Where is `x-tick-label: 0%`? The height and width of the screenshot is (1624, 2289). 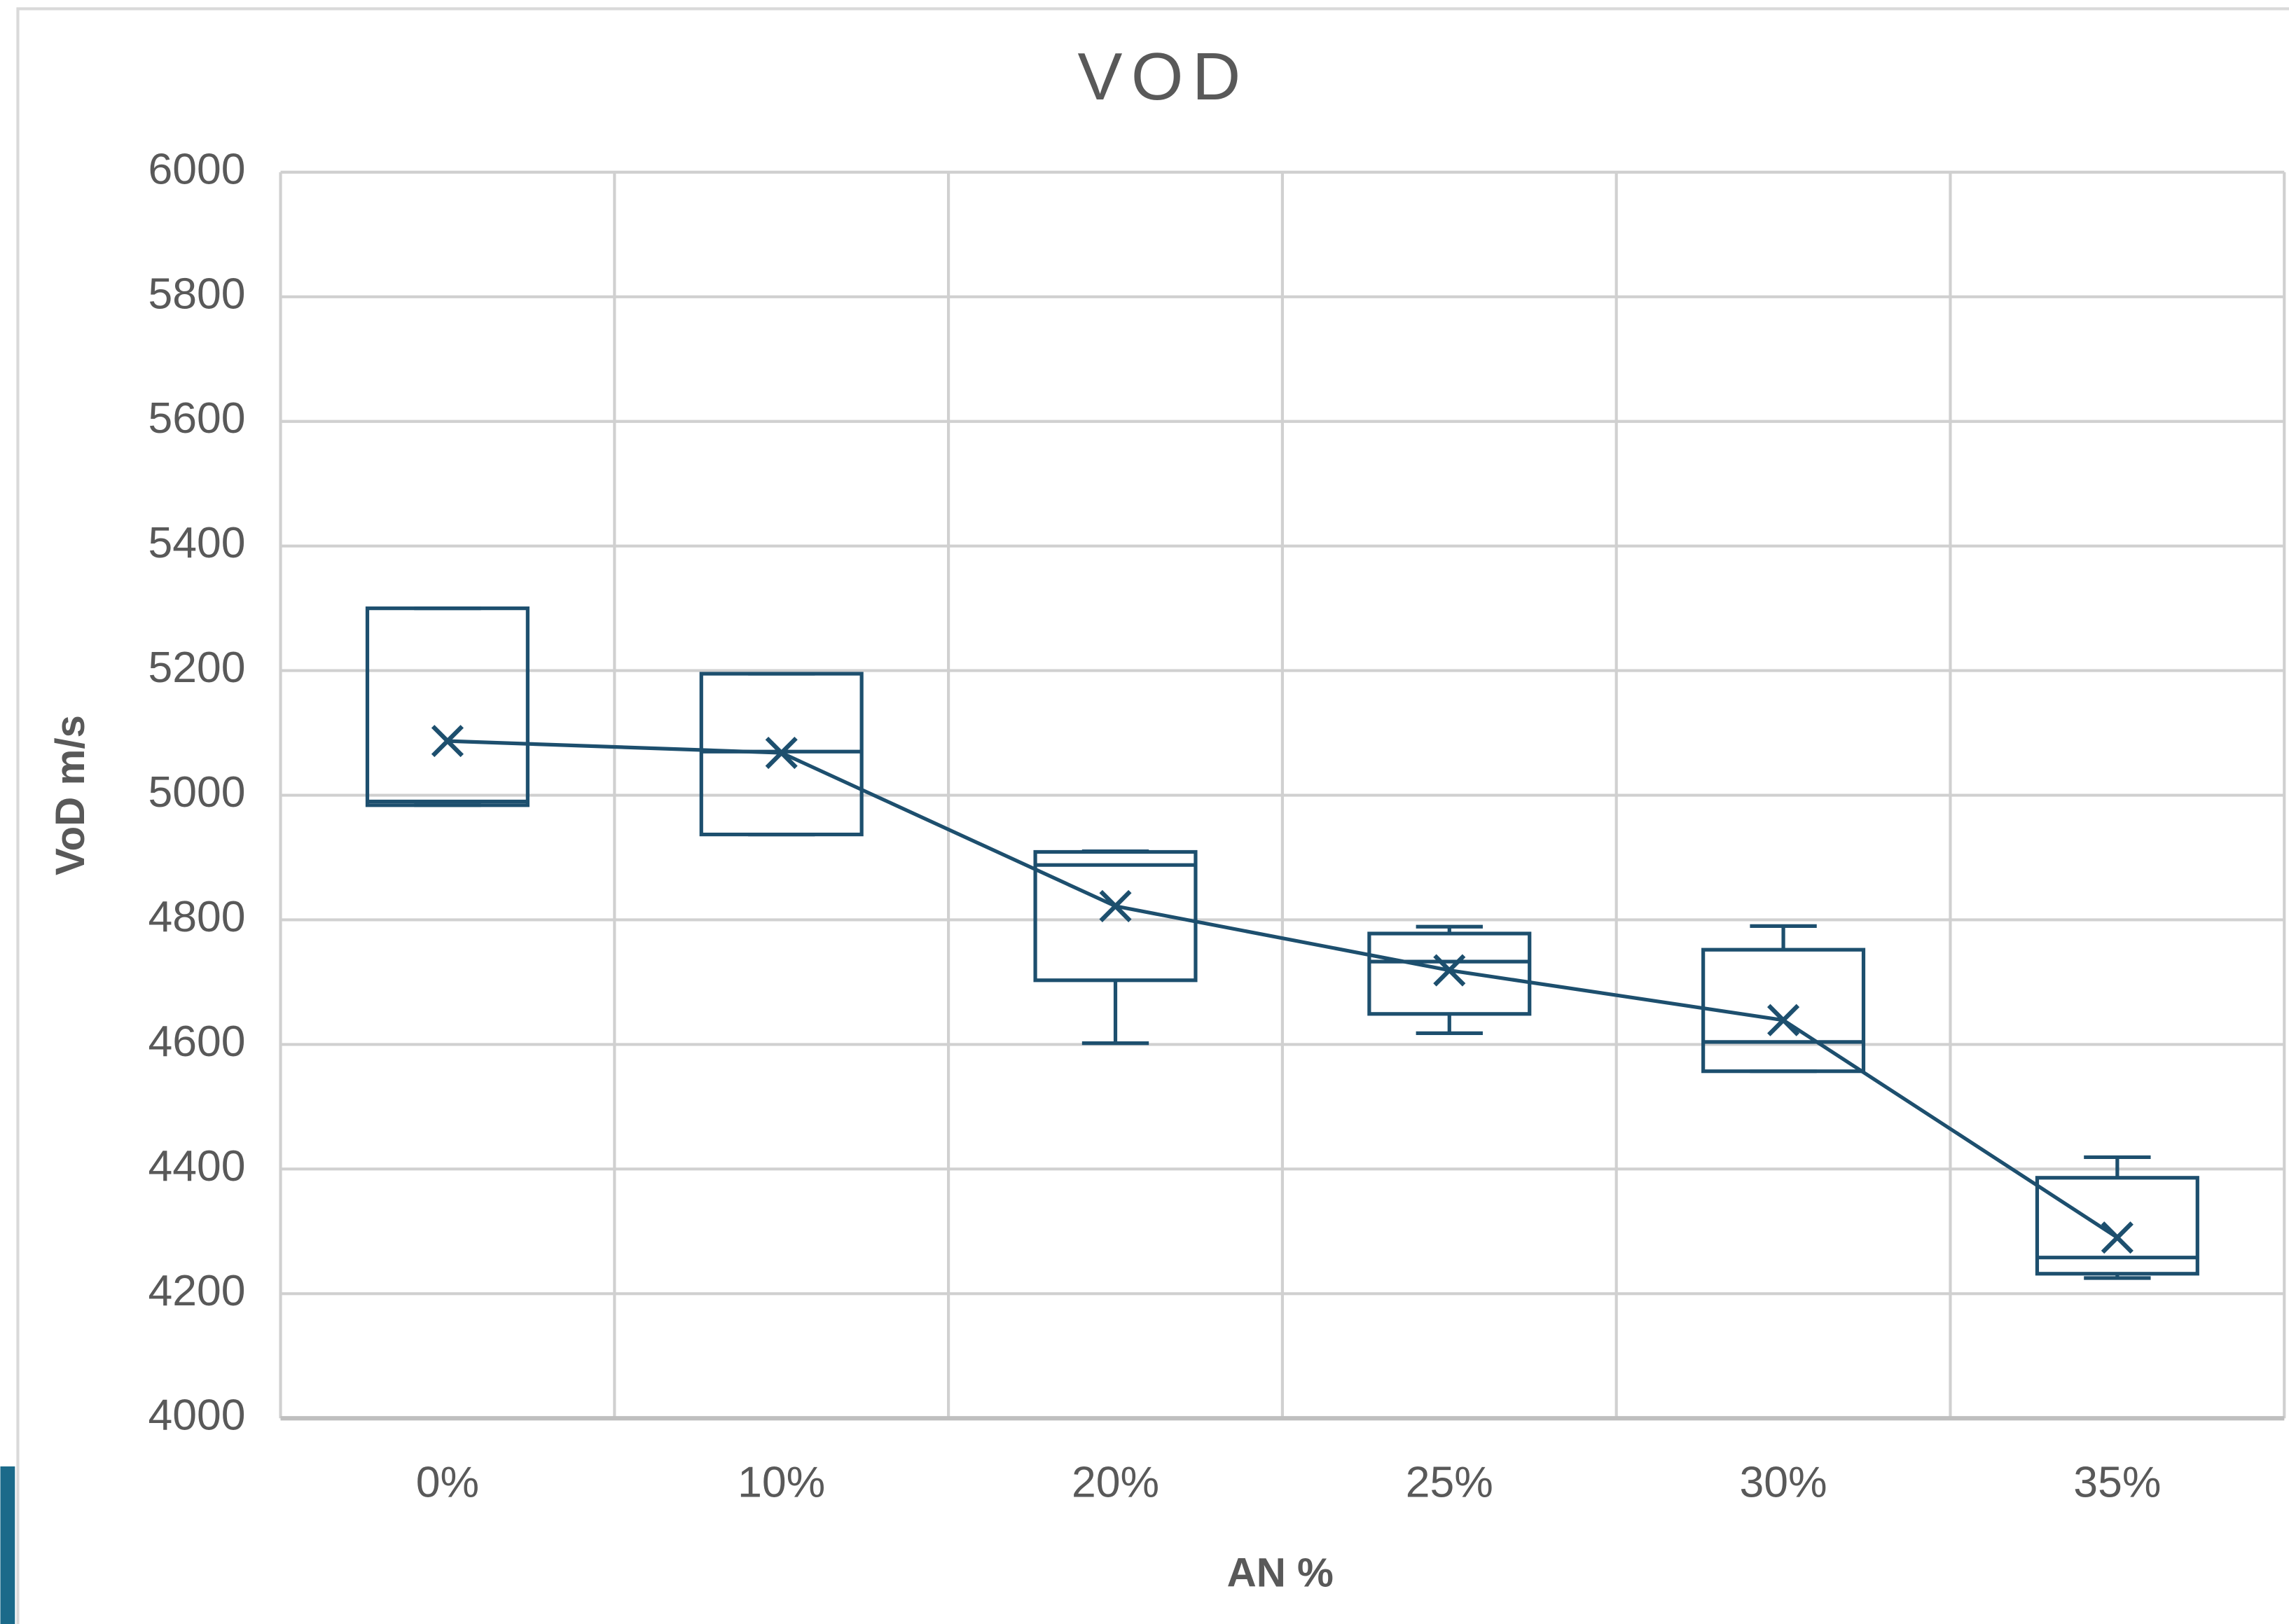
x-tick-label: 0% is located at coordinates (448, 1482).